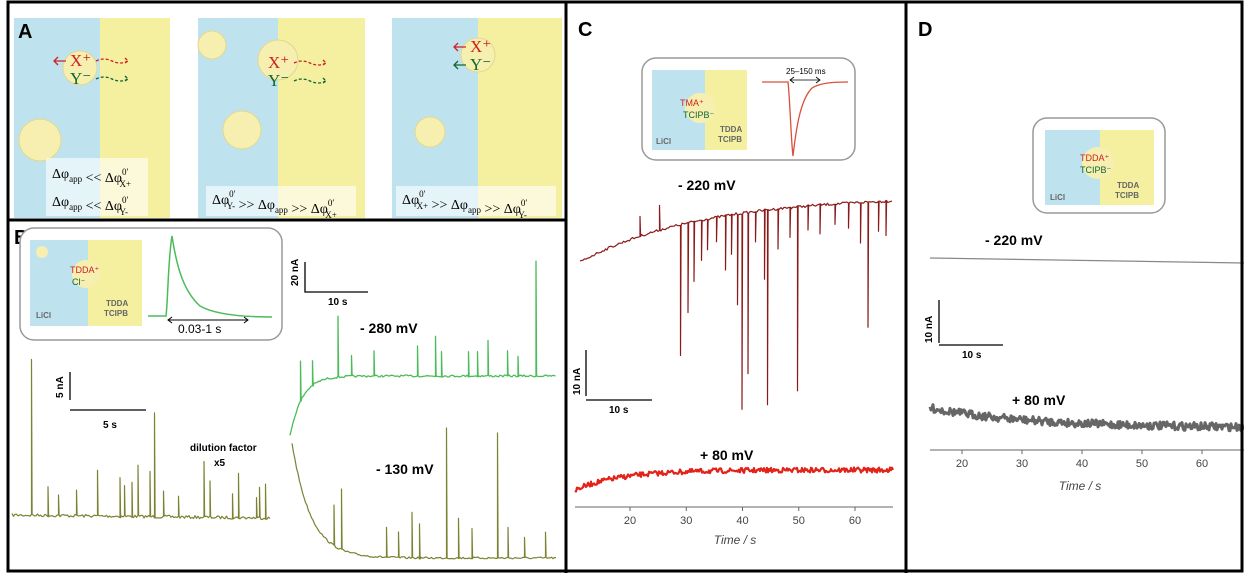  Describe the element at coordinates (735, 540) in the screenshot. I see `x-axis-label: Time / s` at that location.